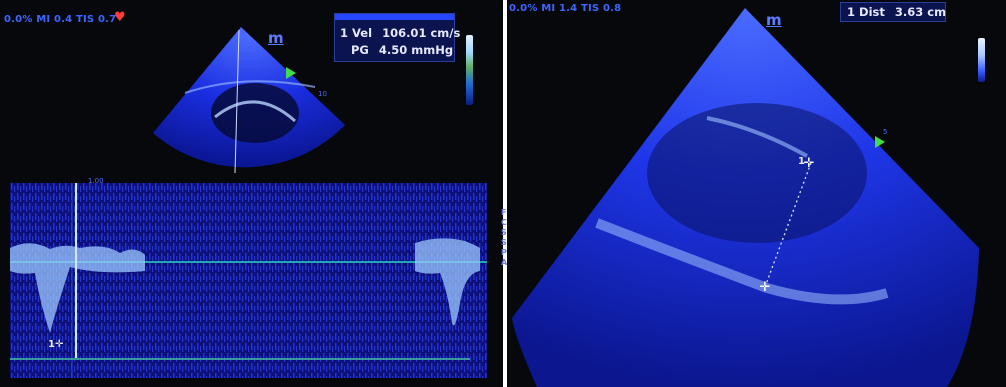 Image resolution: width=1006 pixels, height=387 pixels. I want to click on caliper-label: 1, so click(801, 161).